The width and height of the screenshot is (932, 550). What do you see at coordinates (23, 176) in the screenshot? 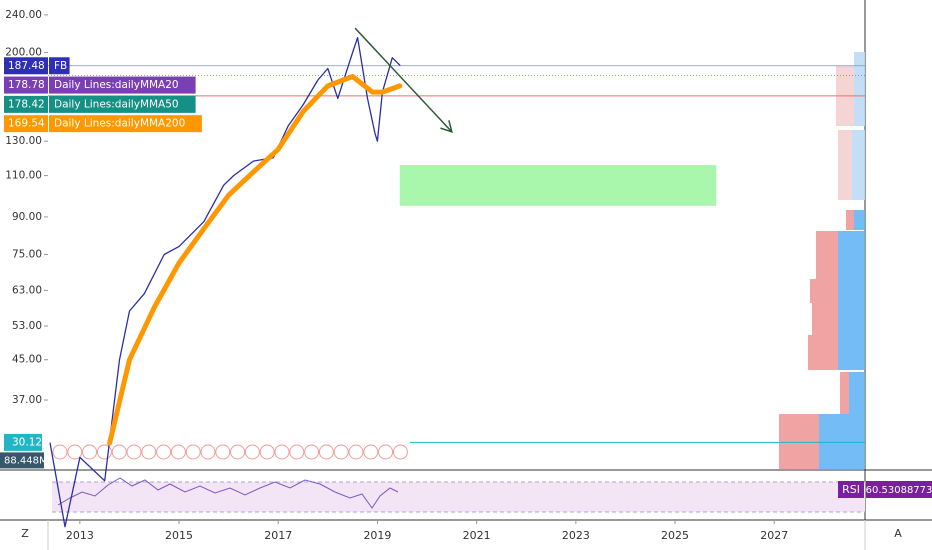
I see `y-tick-label: 110.00` at bounding box center [23, 176].